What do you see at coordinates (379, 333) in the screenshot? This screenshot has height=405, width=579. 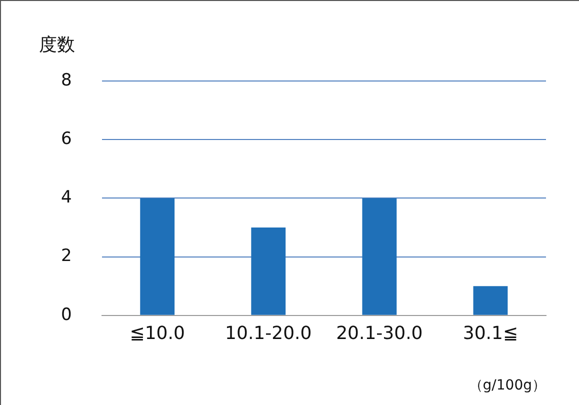 I see `x-tick-label: 20.1-30.0` at bounding box center [379, 333].